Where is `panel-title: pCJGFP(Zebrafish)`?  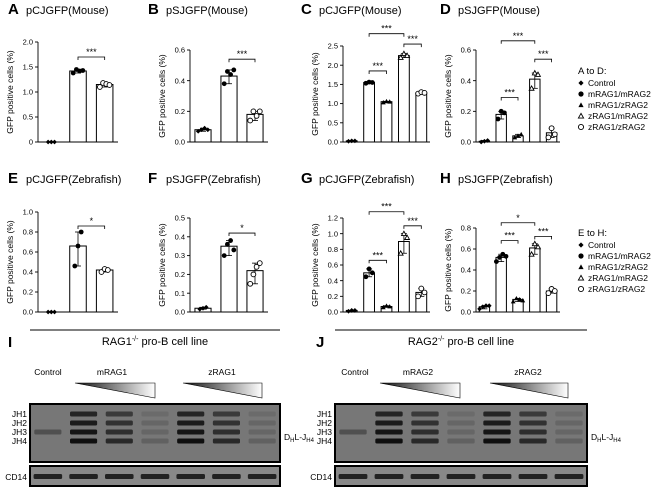
panel-title: pCJGFP(Zebrafish) is located at coordinates (366, 180).